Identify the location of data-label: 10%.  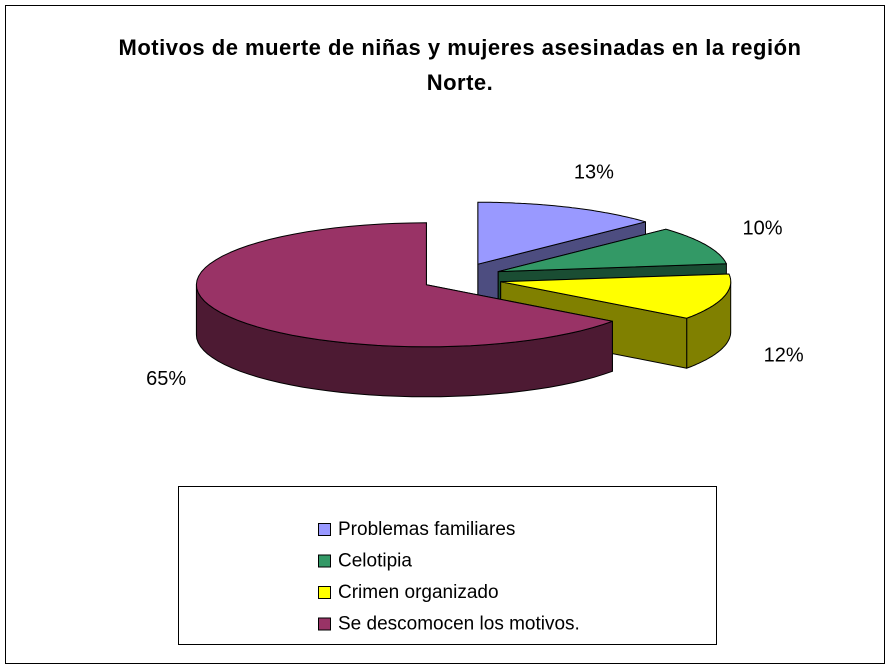
(762, 229).